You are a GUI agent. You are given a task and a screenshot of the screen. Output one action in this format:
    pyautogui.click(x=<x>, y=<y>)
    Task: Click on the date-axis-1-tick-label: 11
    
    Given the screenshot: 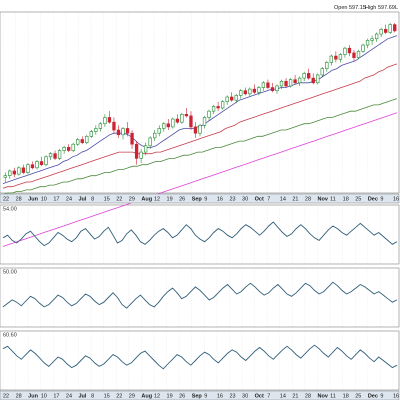 What is the action you would take?
    pyautogui.click(x=333, y=397)
    